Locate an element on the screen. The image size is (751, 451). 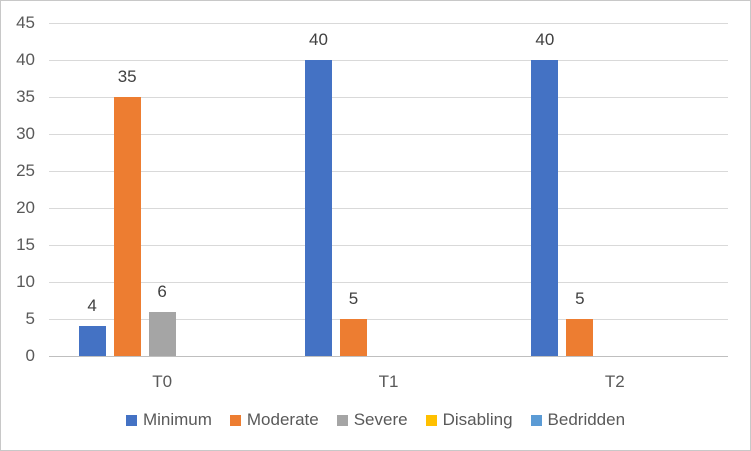
legend: Minimum Moderate Severe Disabling Bedridden is located at coordinates (375, 420).